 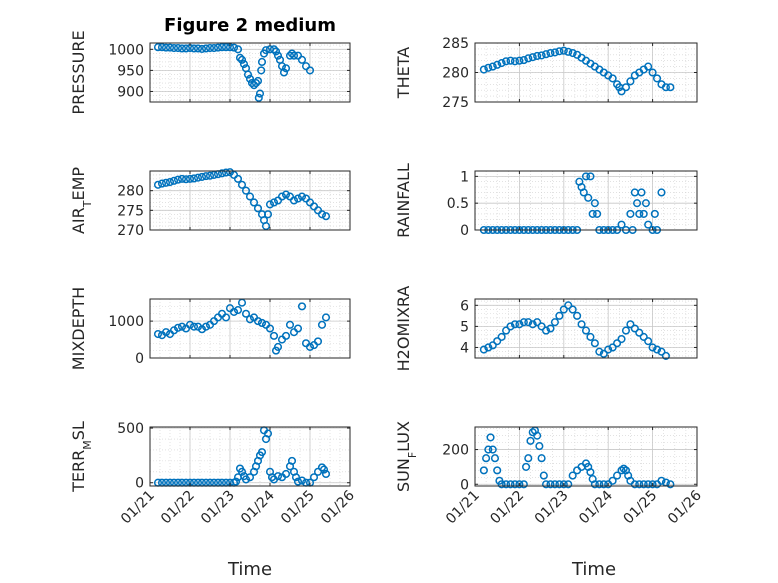 What do you see at coordinates (507, 508) in the screenshot?
I see `x-tick-label: 01/22` at bounding box center [507, 508].